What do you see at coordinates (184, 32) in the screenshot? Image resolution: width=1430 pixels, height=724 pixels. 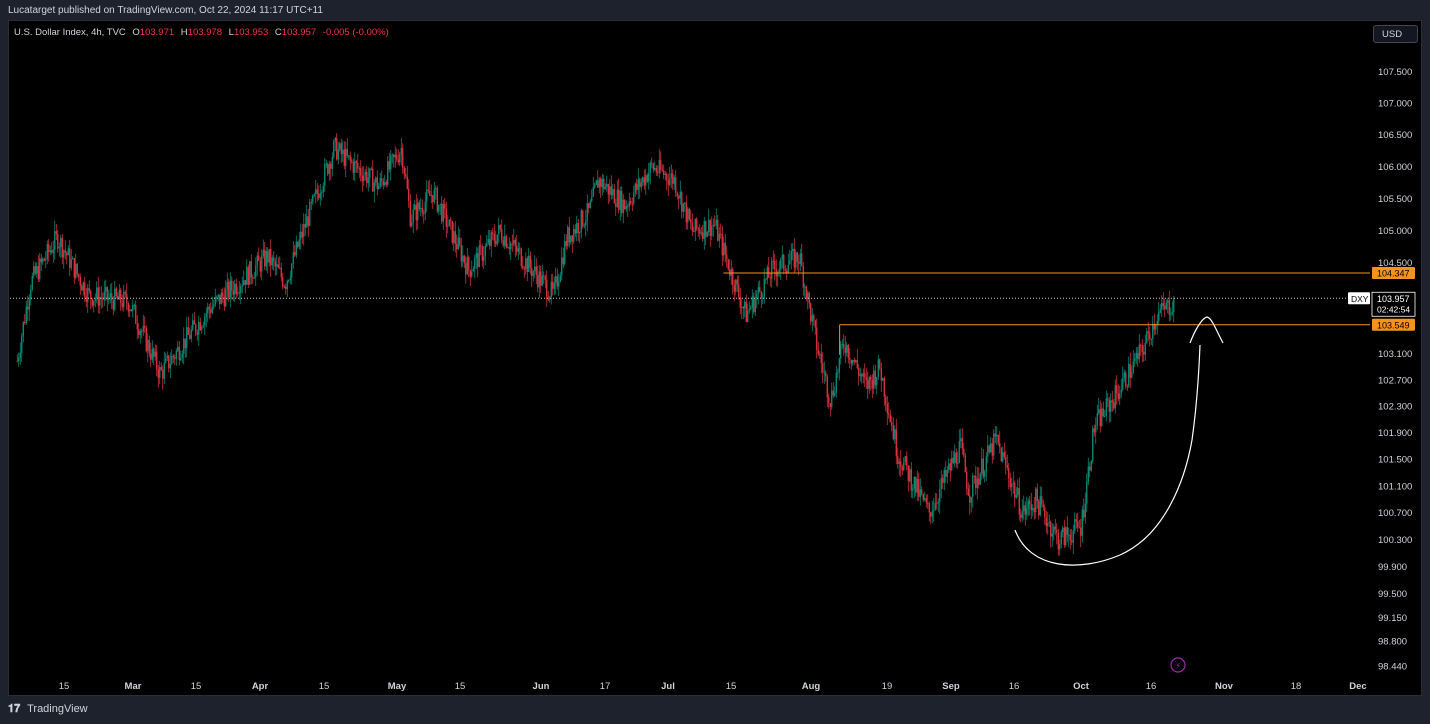 I see `high-label: H` at bounding box center [184, 32].